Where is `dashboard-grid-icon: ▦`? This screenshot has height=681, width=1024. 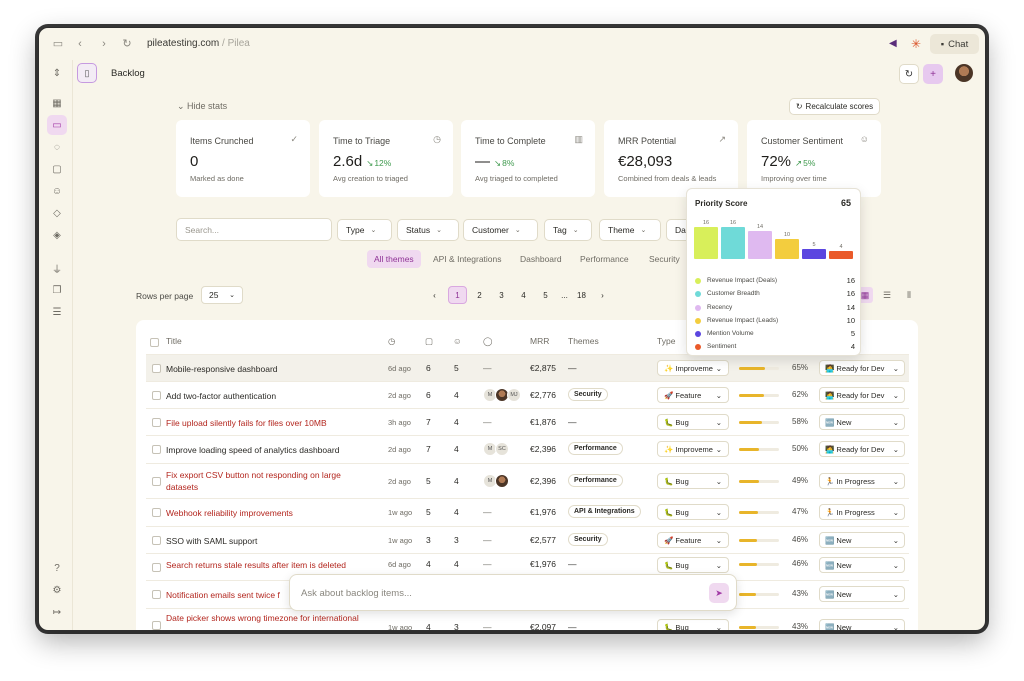
dashboard-grid-icon: ▦ is located at coordinates (57, 103).